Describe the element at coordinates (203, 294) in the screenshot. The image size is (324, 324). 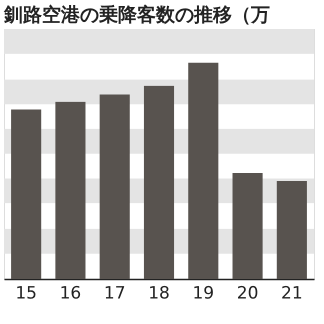
I see `x-tick-label: 19` at that location.